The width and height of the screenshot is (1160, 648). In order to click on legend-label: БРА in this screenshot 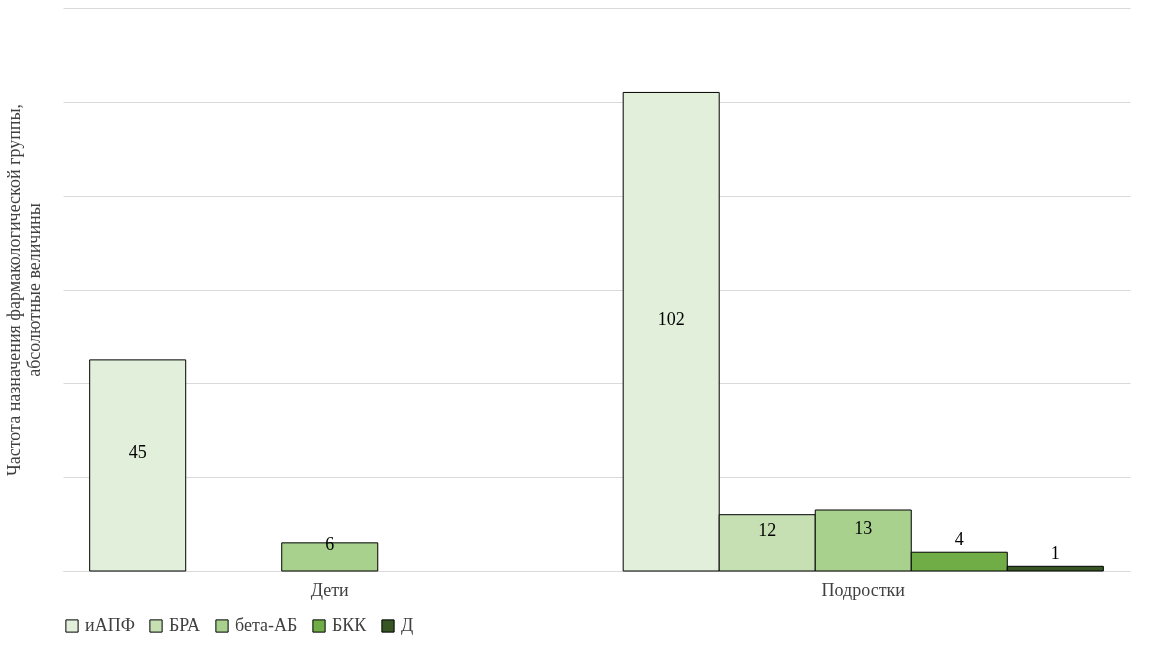, I will do `click(185, 625)`.